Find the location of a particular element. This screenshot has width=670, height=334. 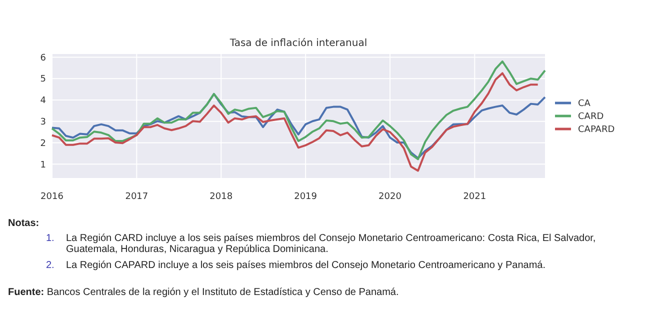

x-tick-label: 2016 is located at coordinates (52, 197).